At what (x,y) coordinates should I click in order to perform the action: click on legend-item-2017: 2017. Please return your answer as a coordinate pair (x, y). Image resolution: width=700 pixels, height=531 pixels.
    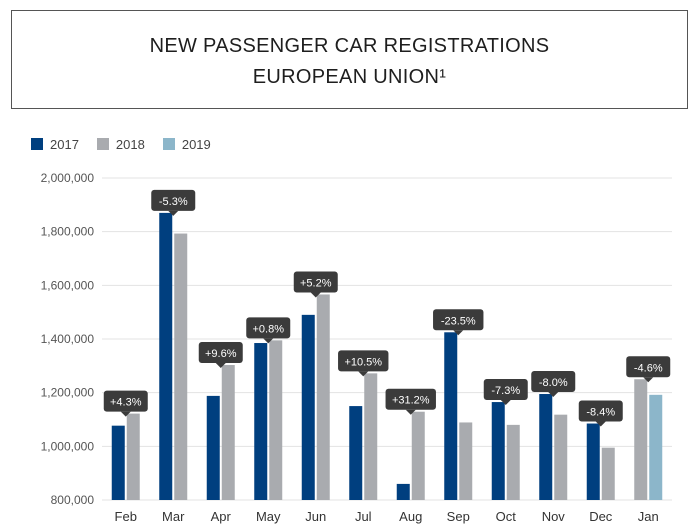
    Looking at the image, I should click on (55, 144).